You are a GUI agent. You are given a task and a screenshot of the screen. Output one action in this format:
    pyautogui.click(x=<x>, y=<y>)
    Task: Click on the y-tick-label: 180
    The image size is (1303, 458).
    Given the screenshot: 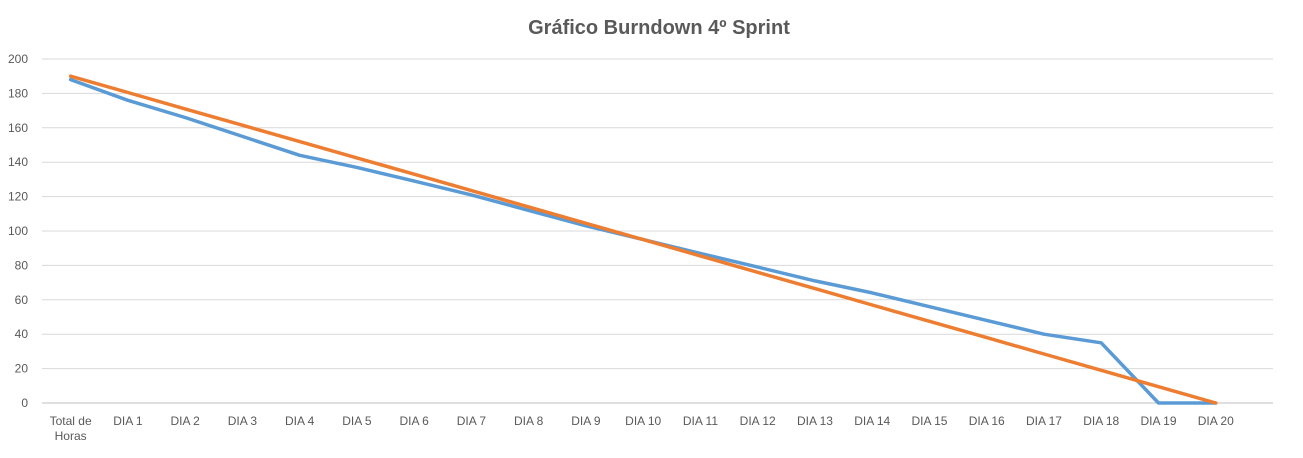 What is the action you would take?
    pyautogui.click(x=18, y=93)
    